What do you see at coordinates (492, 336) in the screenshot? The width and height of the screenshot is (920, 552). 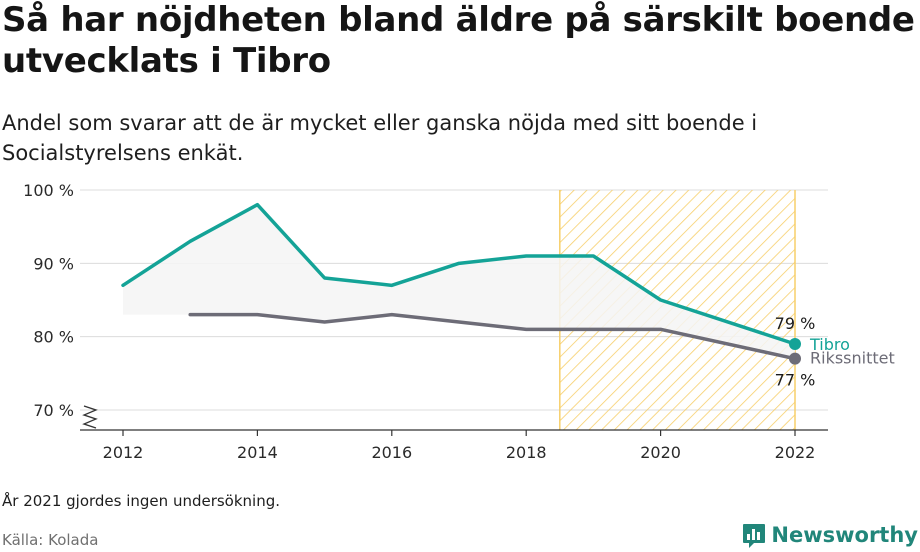 I see `series-line-rikssnittet` at bounding box center [492, 336].